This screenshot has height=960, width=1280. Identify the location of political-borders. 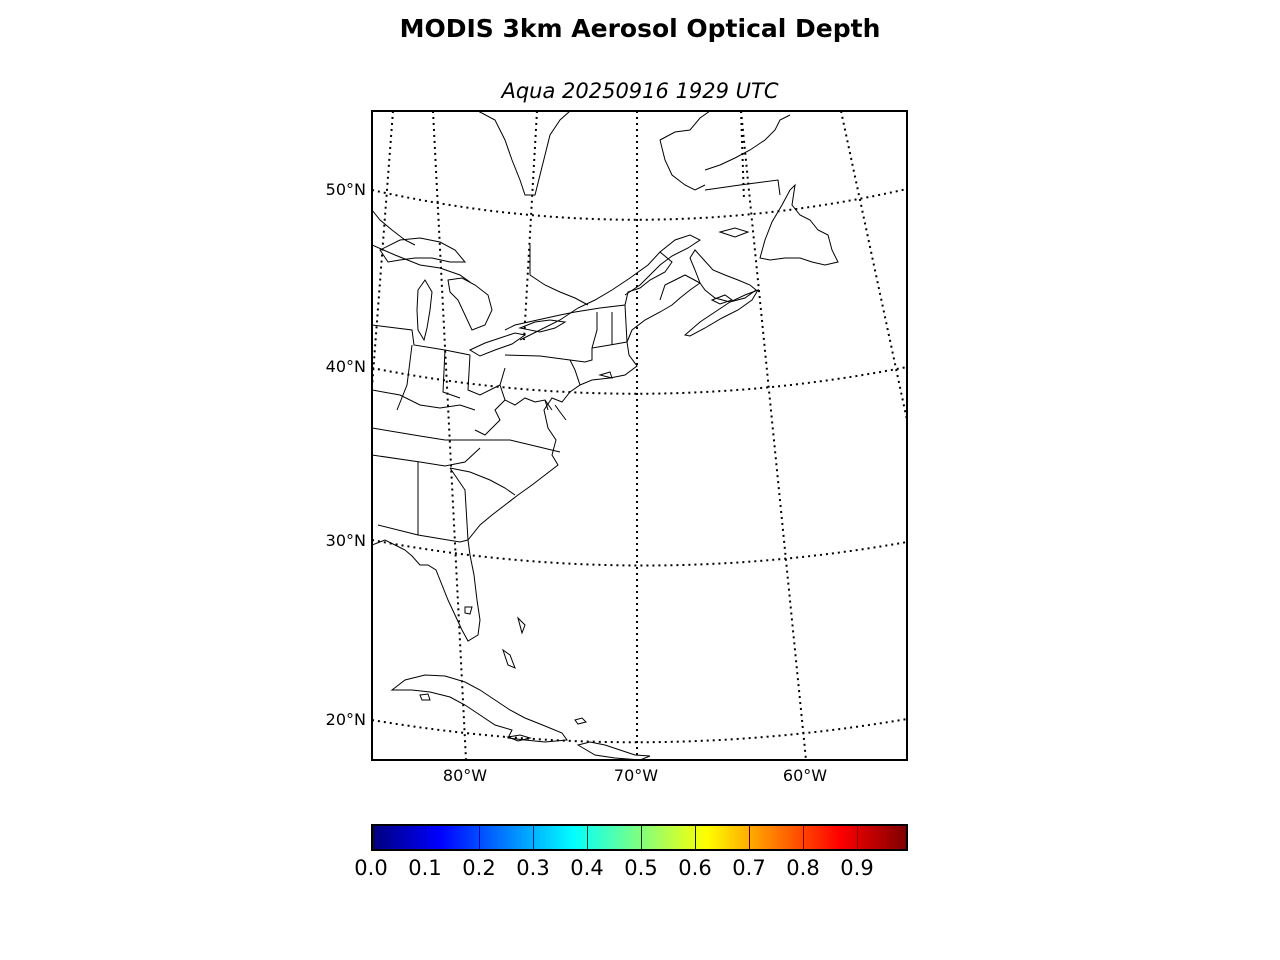
(576, 361).